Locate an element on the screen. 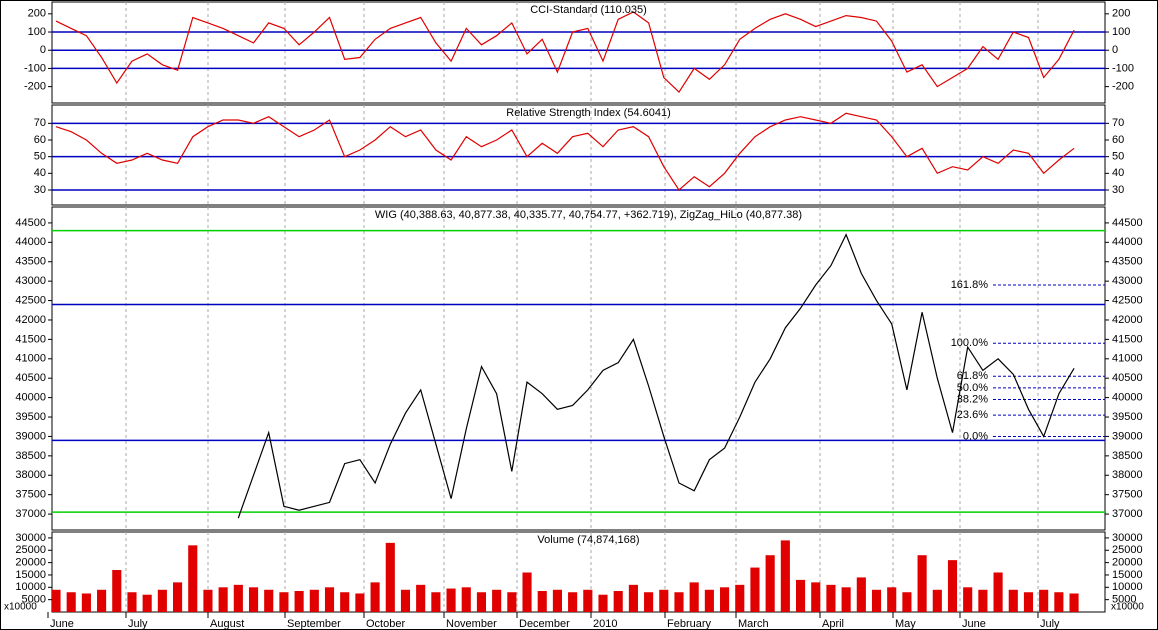 The image size is (1158, 630). fib-label: 161.8% is located at coordinates (970, 285).